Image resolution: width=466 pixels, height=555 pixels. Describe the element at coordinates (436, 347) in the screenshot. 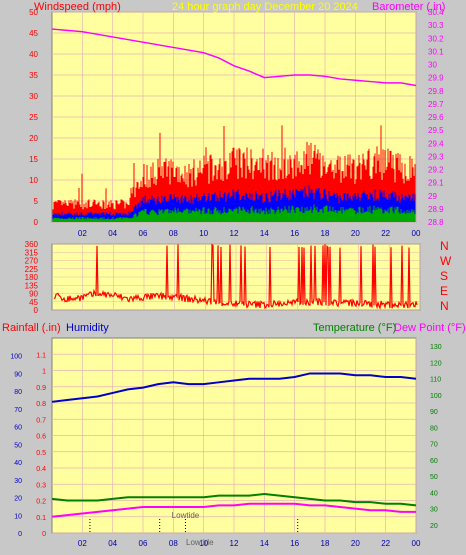

I see `temp-y-tick-label: 130` at that location.